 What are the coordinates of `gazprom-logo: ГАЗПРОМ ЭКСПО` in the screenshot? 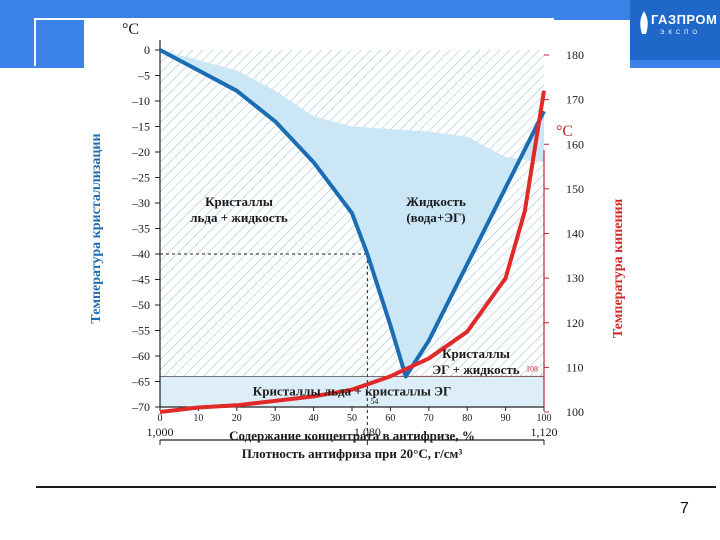 It's located at (675, 30).